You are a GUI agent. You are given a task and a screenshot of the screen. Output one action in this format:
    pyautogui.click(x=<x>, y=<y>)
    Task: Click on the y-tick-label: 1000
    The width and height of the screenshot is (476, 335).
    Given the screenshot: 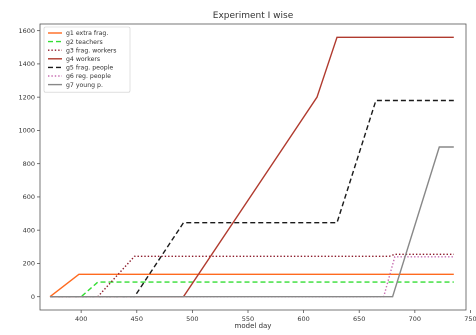 What is the action you would take?
    pyautogui.click(x=26, y=131)
    